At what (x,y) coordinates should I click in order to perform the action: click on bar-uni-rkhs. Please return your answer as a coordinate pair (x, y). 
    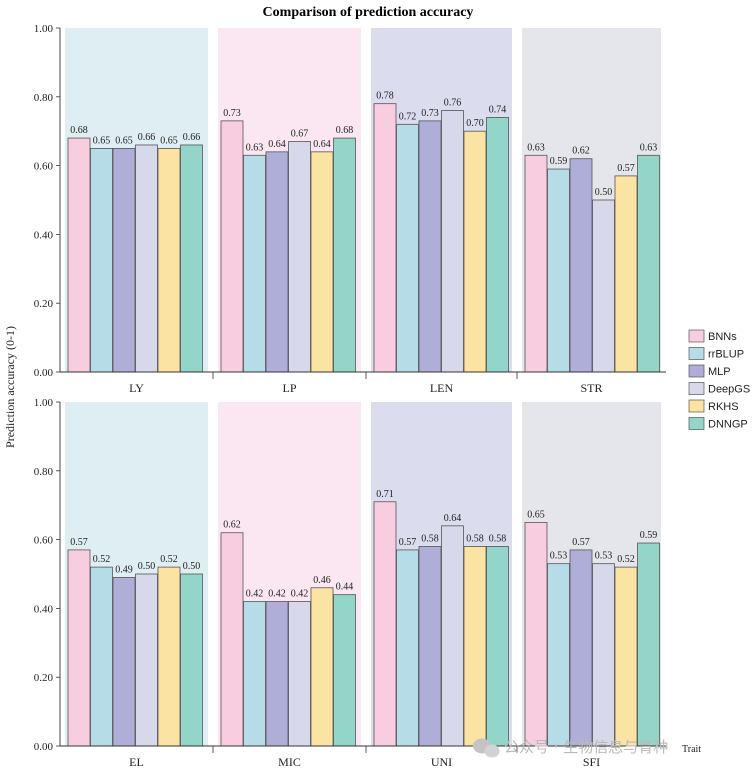
    Looking at the image, I should click on (475, 646).